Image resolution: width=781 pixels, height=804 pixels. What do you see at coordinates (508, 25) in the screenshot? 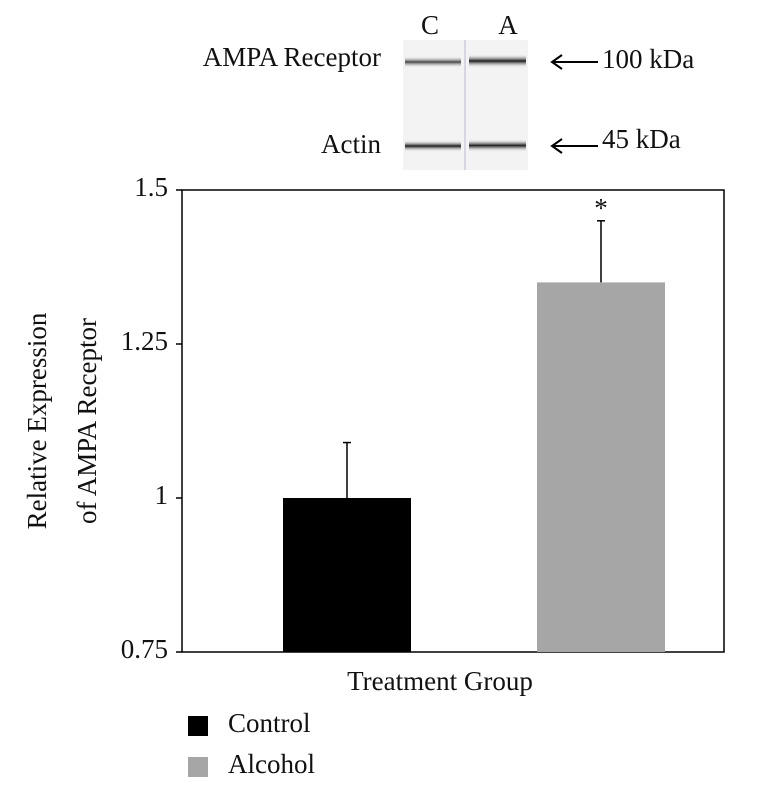
I see `lane-label: A` at bounding box center [508, 25].